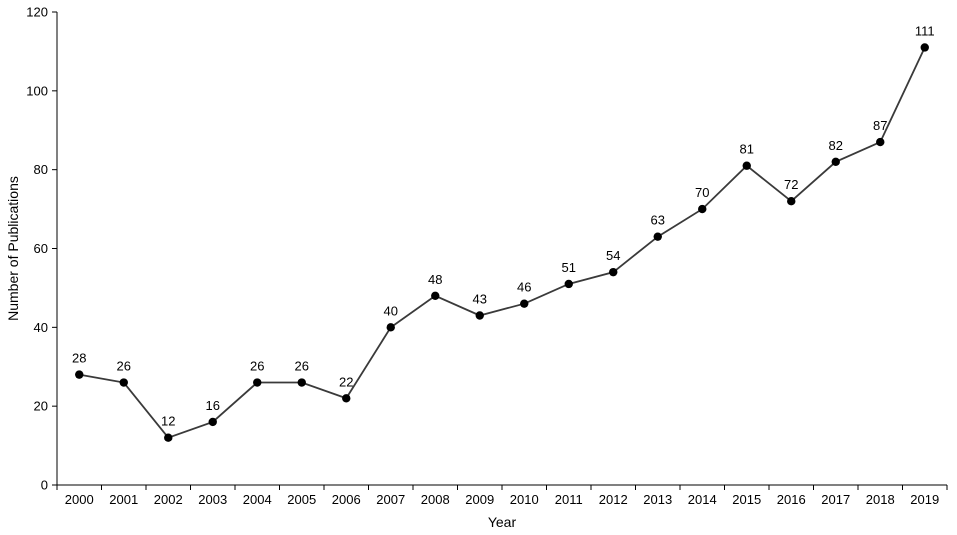 The width and height of the screenshot is (957, 535). Describe the element at coordinates (41, 406) in the screenshot. I see `y-tick-label: 20` at that location.